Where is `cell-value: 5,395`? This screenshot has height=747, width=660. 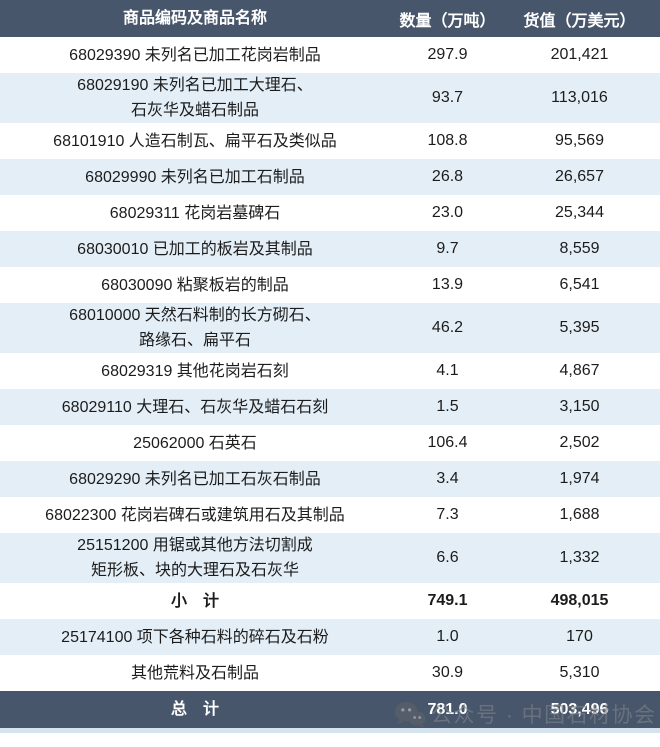 cell-value: 5,395 is located at coordinates (579, 327).